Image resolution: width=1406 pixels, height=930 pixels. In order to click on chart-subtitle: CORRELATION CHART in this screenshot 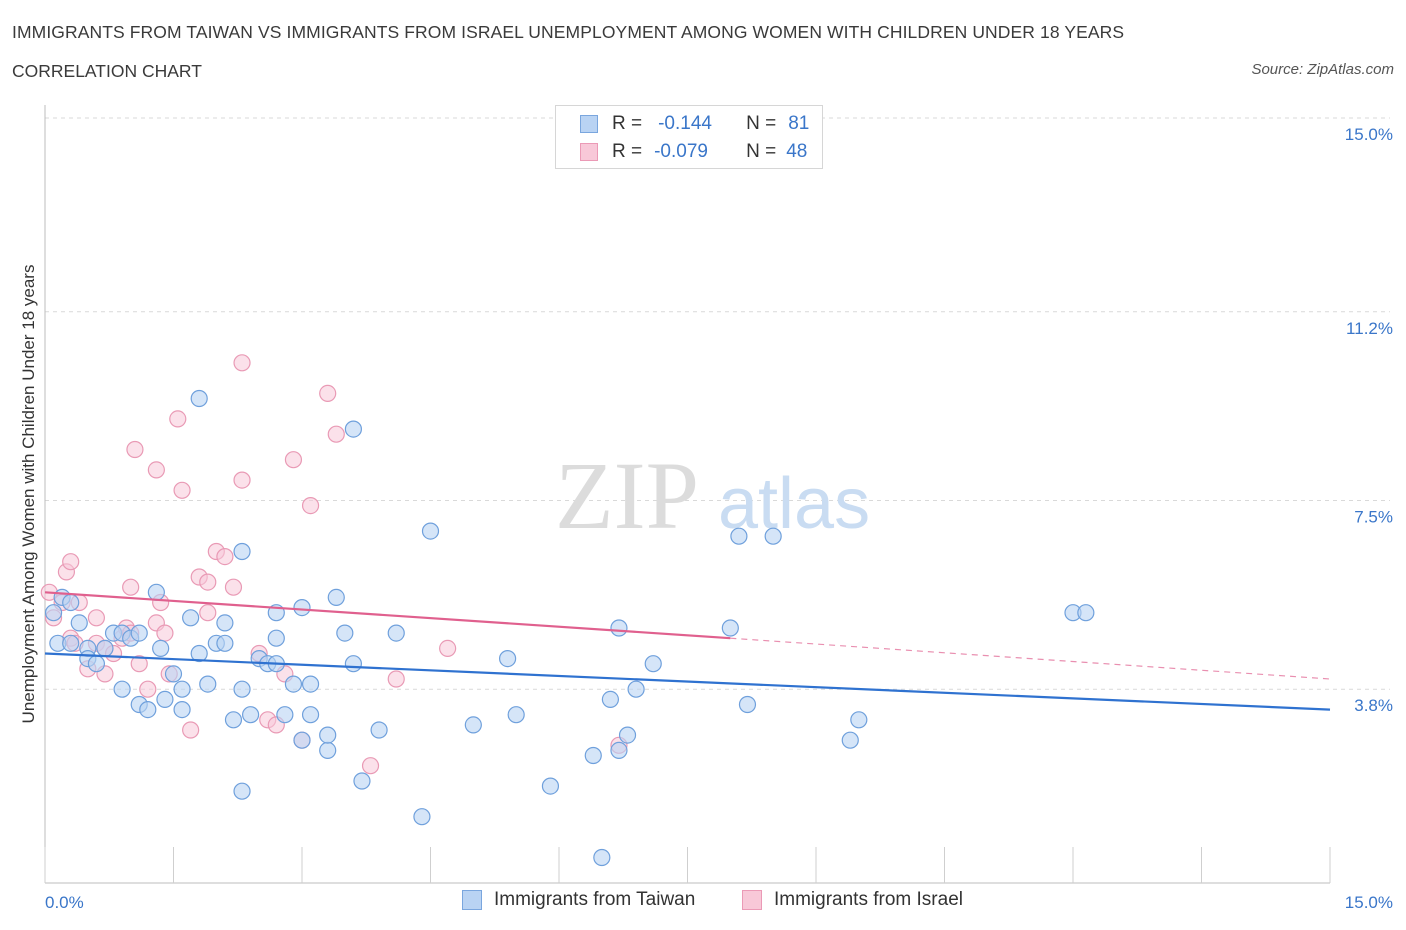, I will do `click(107, 71)`.